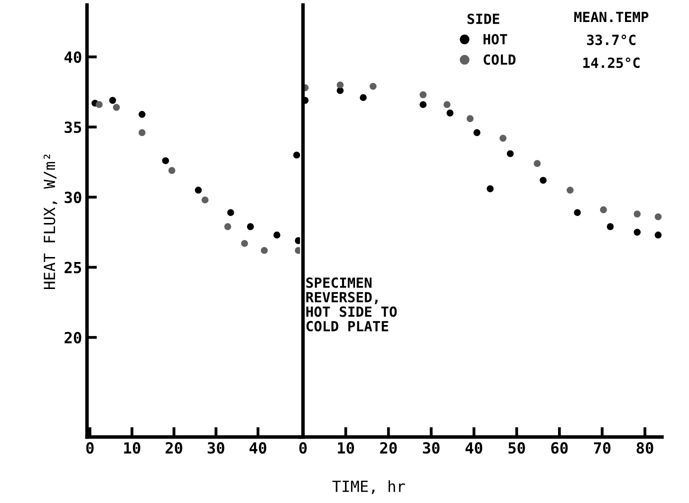 This screenshot has height=503, width=689. What do you see at coordinates (611, 40) in the screenshot?
I see `annotation: 33.7°C` at bounding box center [611, 40].